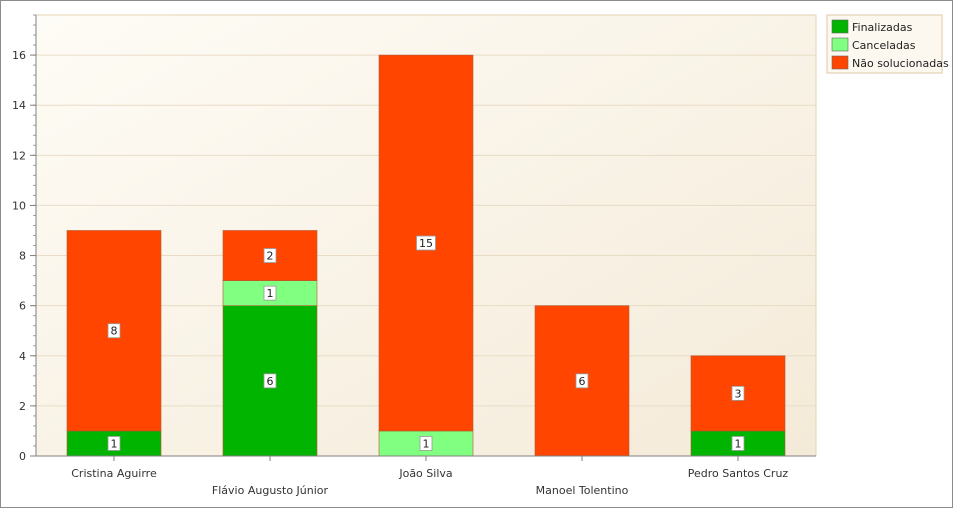  What do you see at coordinates (900, 63) in the screenshot?
I see `legend-label: Não solucionadas` at bounding box center [900, 63].